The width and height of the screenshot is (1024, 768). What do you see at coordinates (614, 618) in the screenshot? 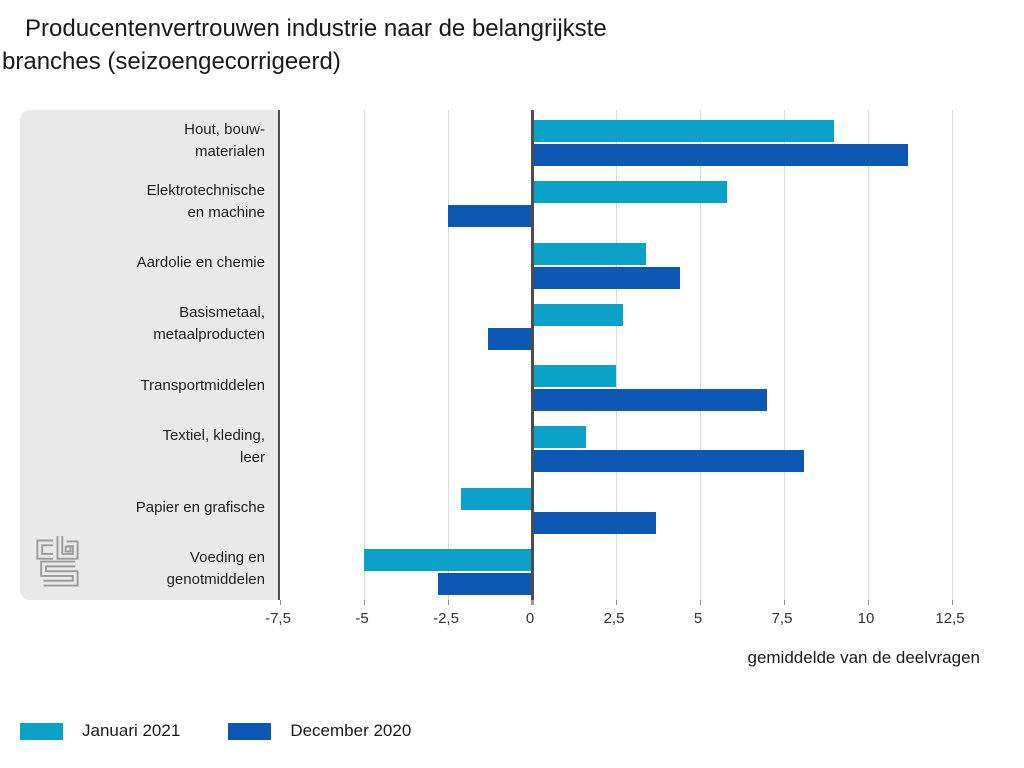
I see `x-axis-tick-label: 2,5` at bounding box center [614, 618].